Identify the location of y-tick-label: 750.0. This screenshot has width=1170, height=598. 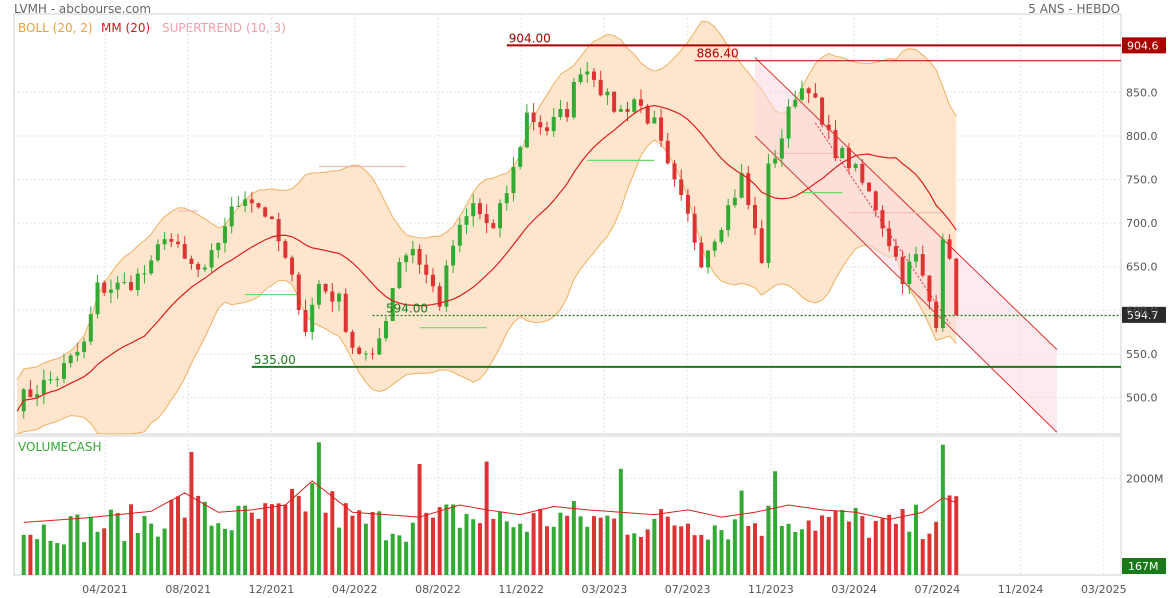
(1142, 180).